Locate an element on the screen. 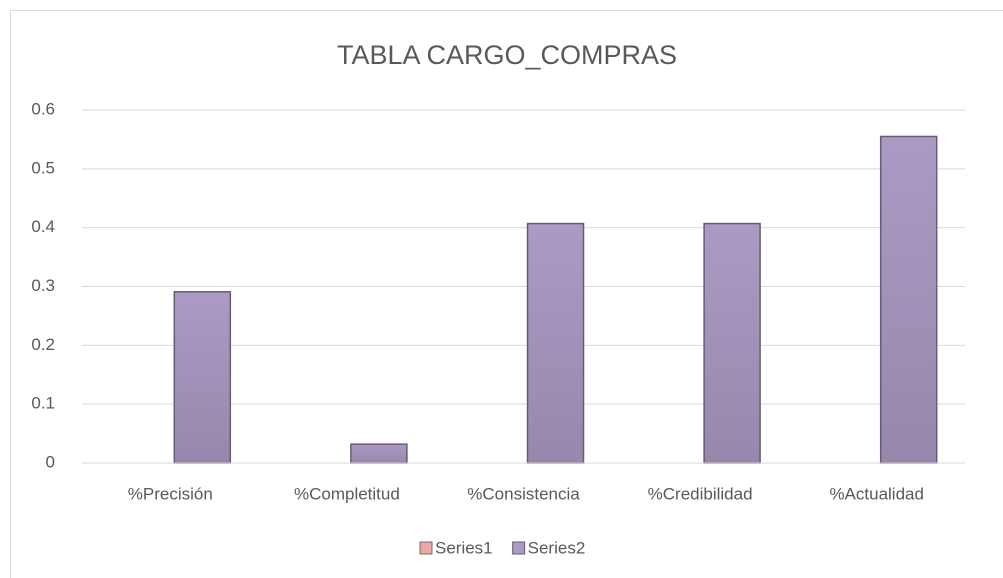 This screenshot has height=578, width=1003. y-tick-label: 0.5 is located at coordinates (43, 167).